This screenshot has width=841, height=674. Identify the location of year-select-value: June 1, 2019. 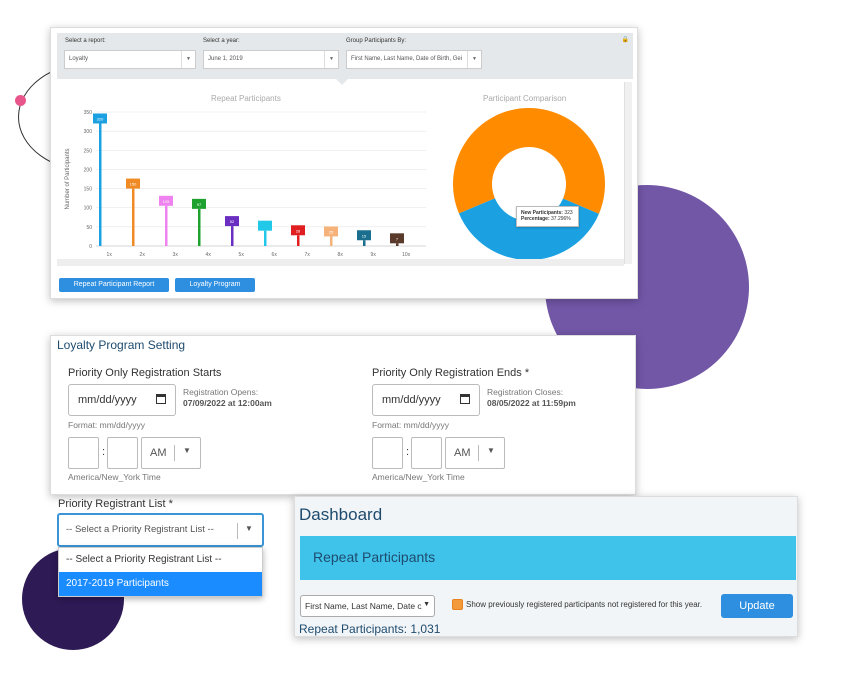
(225, 59).